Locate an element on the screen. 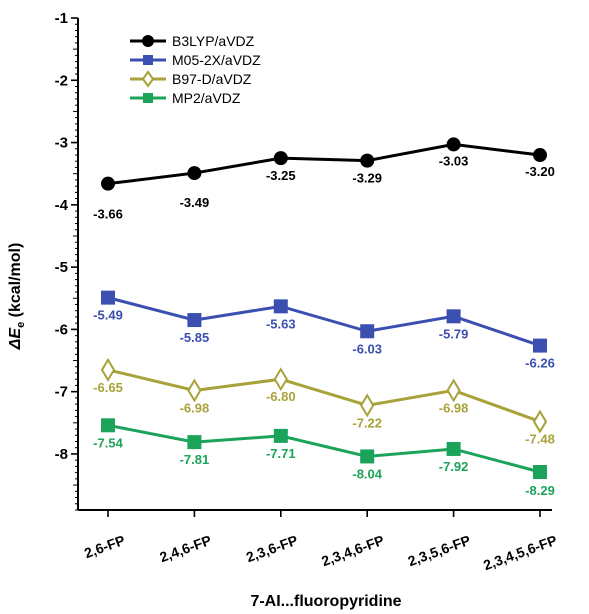  x-tick-label: 2,3,4,5,6-FP is located at coordinates (520, 552).